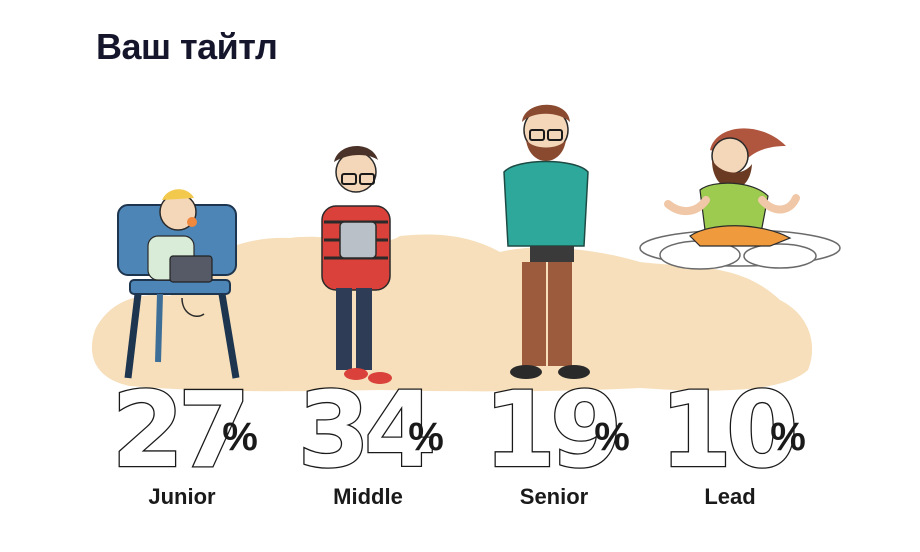 This screenshot has width=920, height=552. Describe the element at coordinates (732, 187) in the screenshot. I see `lead-illustration` at that location.